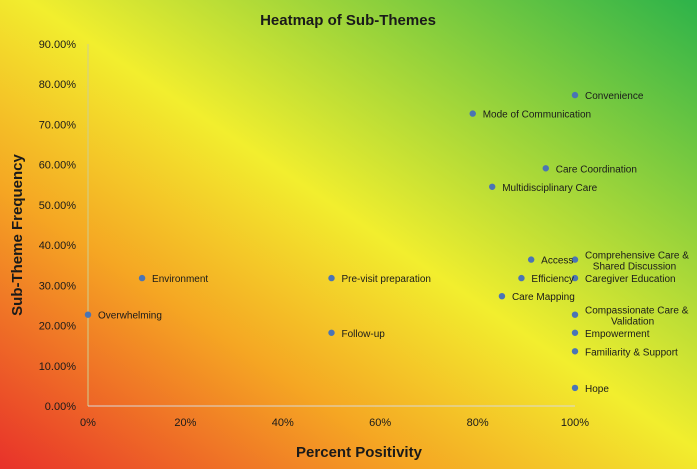 This screenshot has width=697, height=469. Describe the element at coordinates (596, 169) in the screenshot. I see `data-point-label: Care Coordination` at that location.